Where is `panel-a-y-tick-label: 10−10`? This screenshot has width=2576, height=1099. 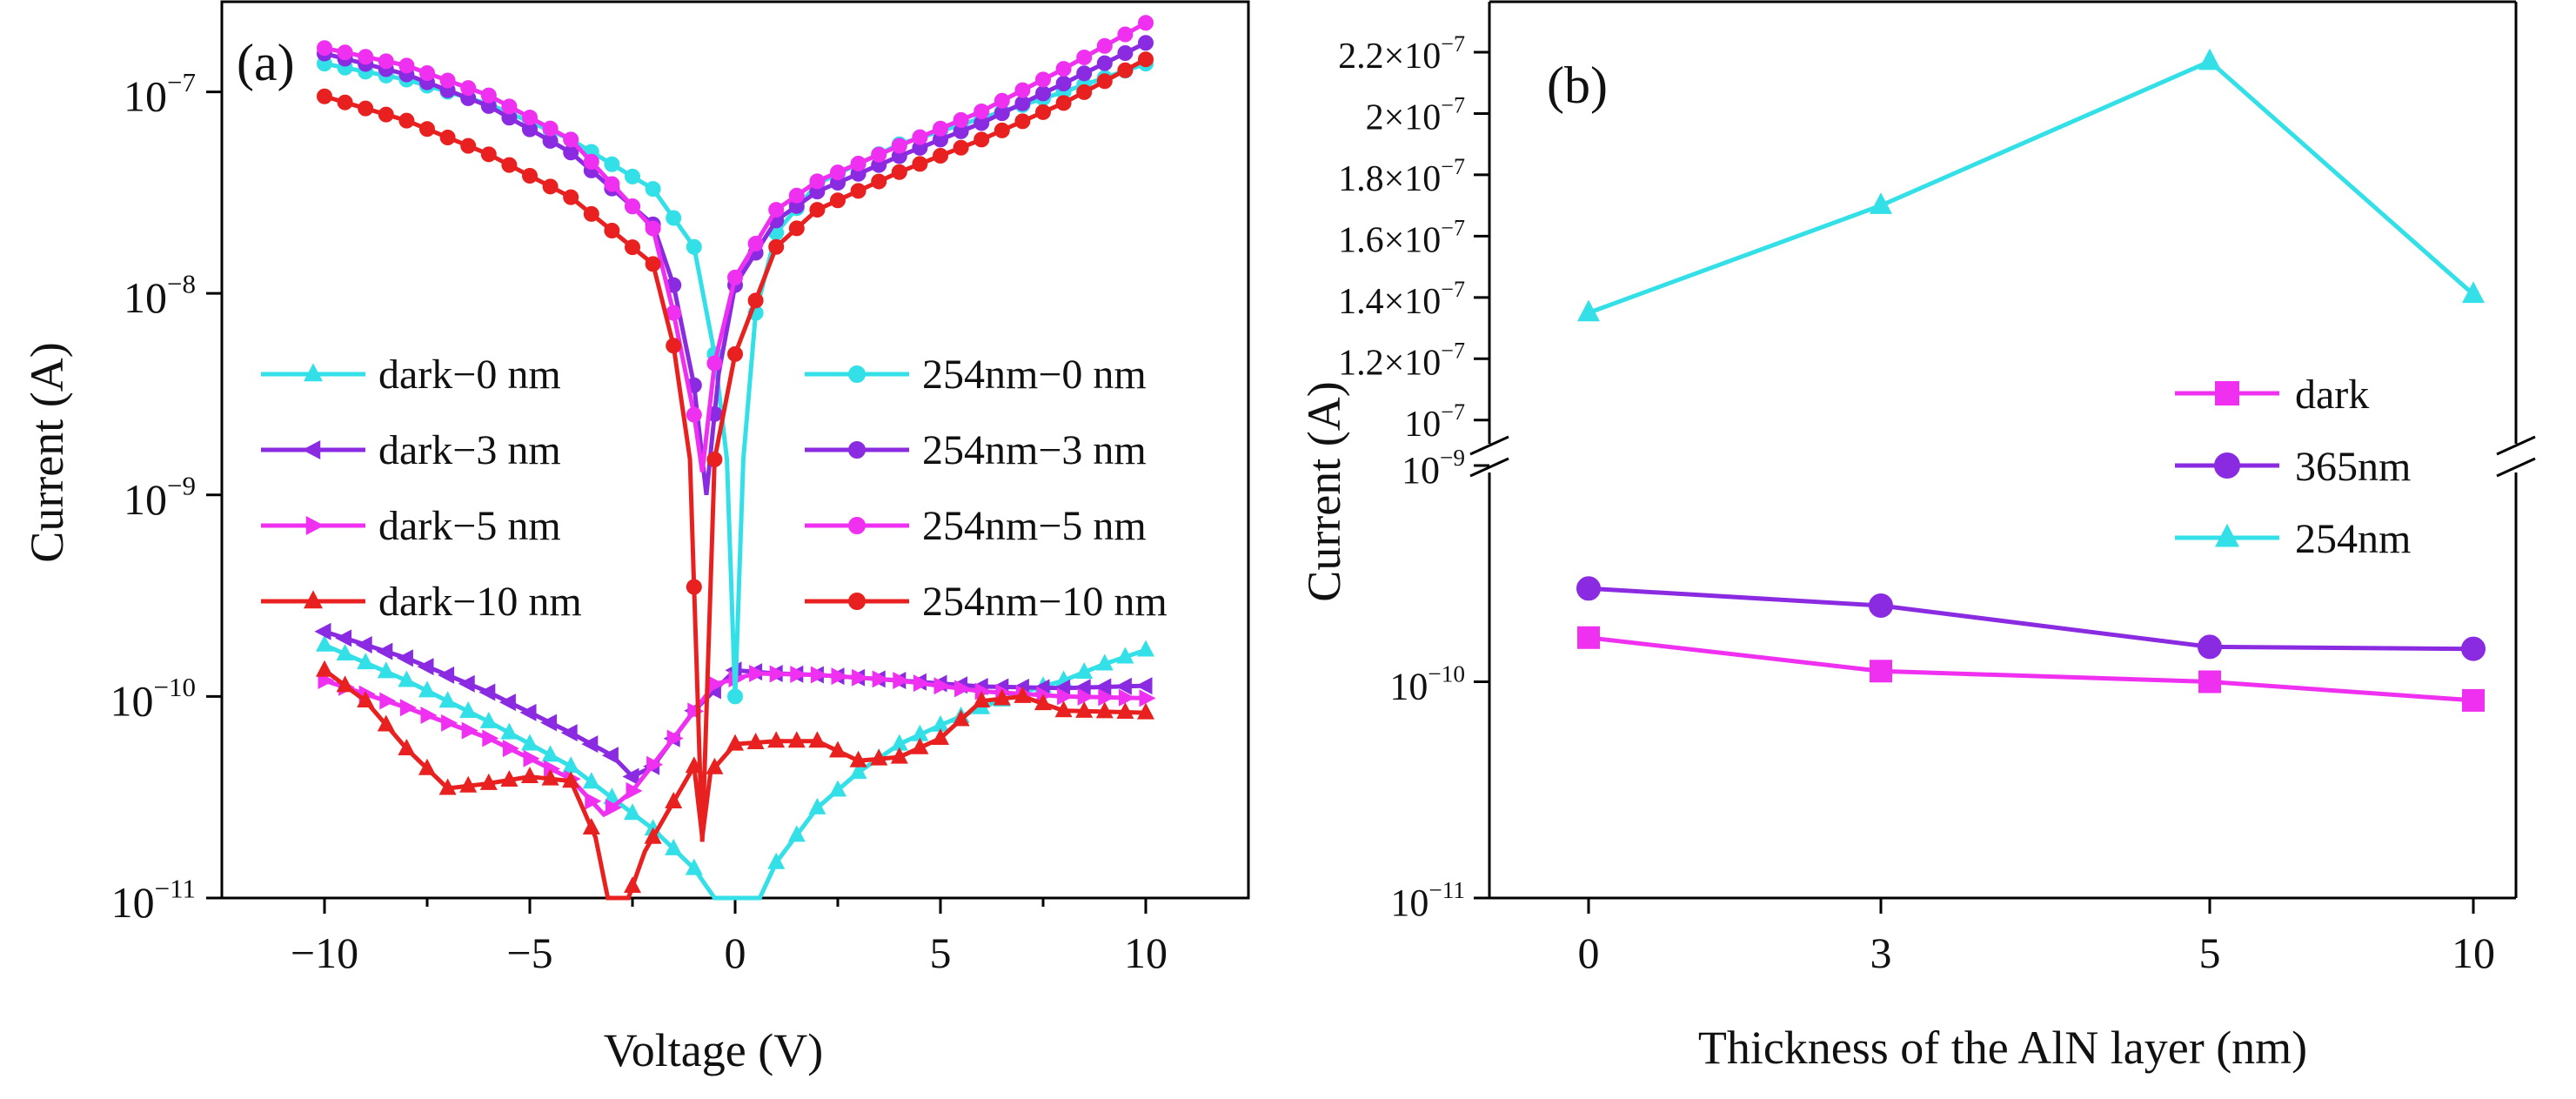
panel-a-y-tick-label: 10−10 is located at coordinates (153, 699).